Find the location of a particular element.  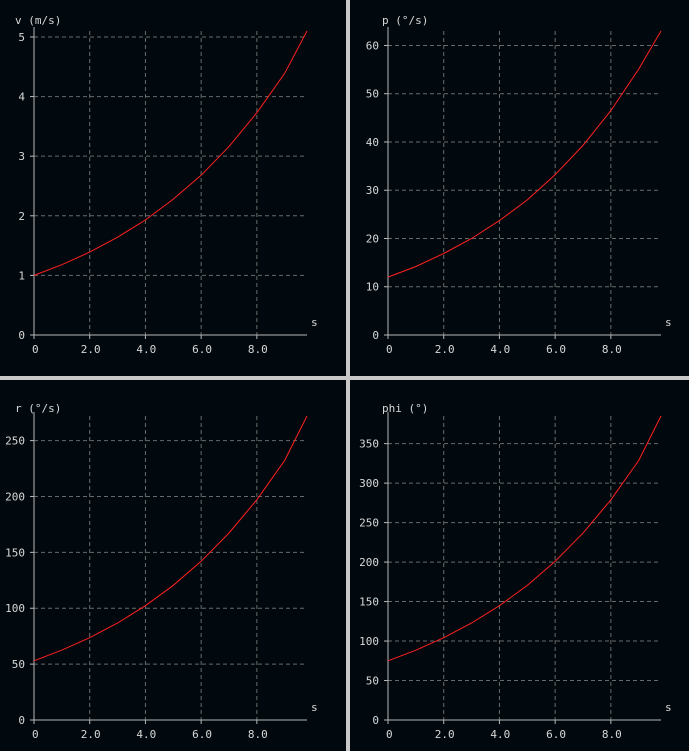

y-axis-label: v (m/s) is located at coordinates (38, 20).